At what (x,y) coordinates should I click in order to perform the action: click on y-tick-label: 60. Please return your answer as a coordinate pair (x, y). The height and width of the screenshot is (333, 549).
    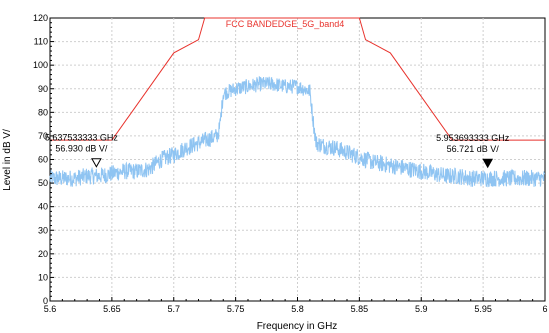
    Looking at the image, I should click on (43, 160).